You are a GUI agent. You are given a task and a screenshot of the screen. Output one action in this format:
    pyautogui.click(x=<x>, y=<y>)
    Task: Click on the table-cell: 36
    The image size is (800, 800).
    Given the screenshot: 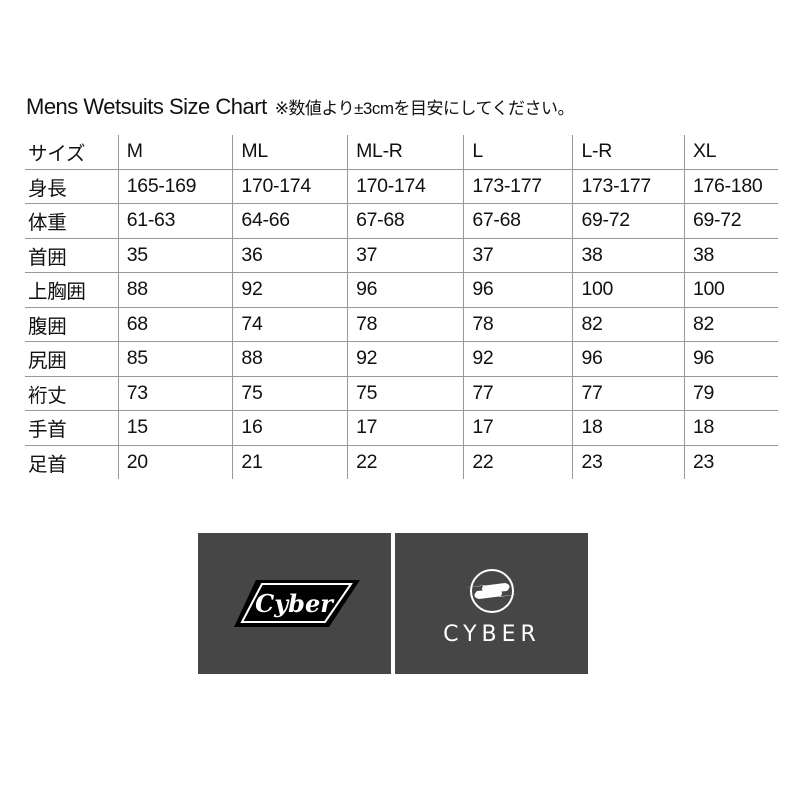 What is the action you would take?
    pyautogui.click(x=290, y=255)
    